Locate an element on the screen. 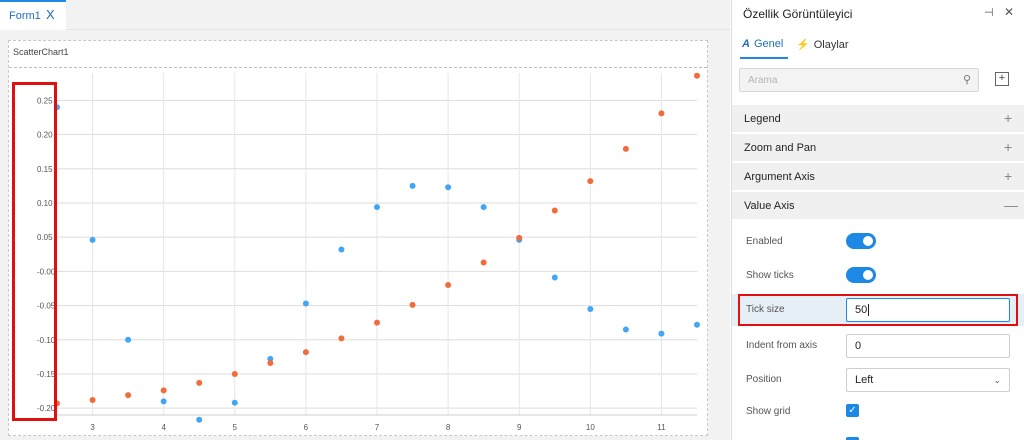 Image resolution: width=1024 pixels, height=440 pixels. chevron-down-icon: ⌄ is located at coordinates (997, 380).